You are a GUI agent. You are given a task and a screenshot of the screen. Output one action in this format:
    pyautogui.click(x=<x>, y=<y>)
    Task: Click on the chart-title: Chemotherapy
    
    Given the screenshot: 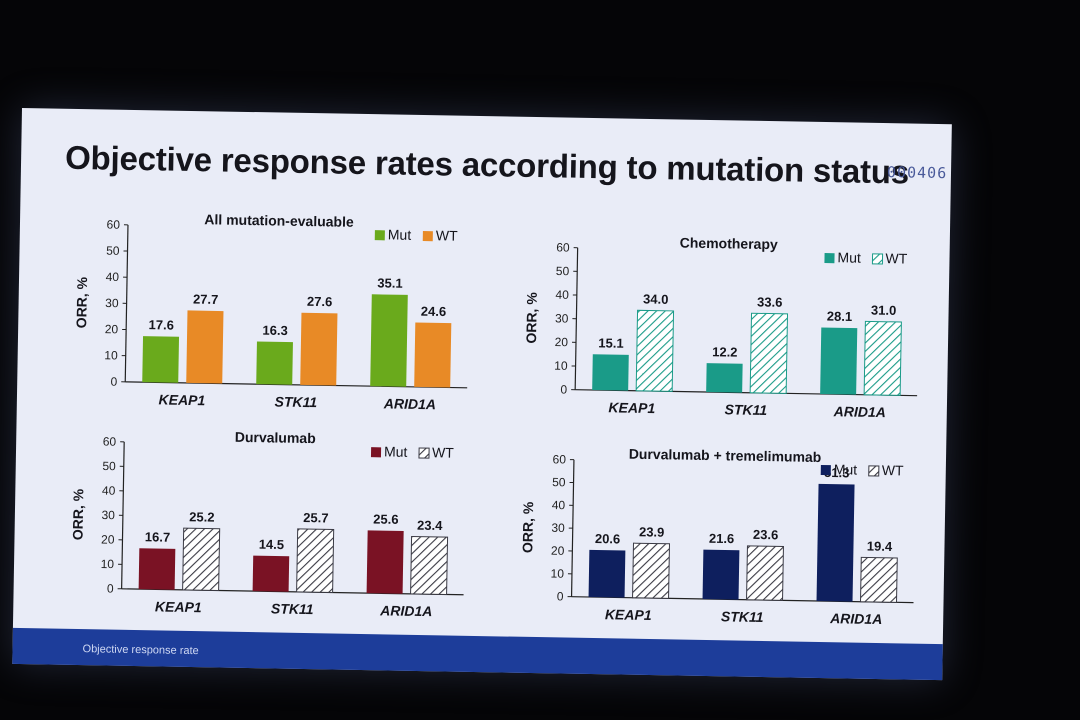 What is the action you would take?
    pyautogui.click(x=729, y=244)
    